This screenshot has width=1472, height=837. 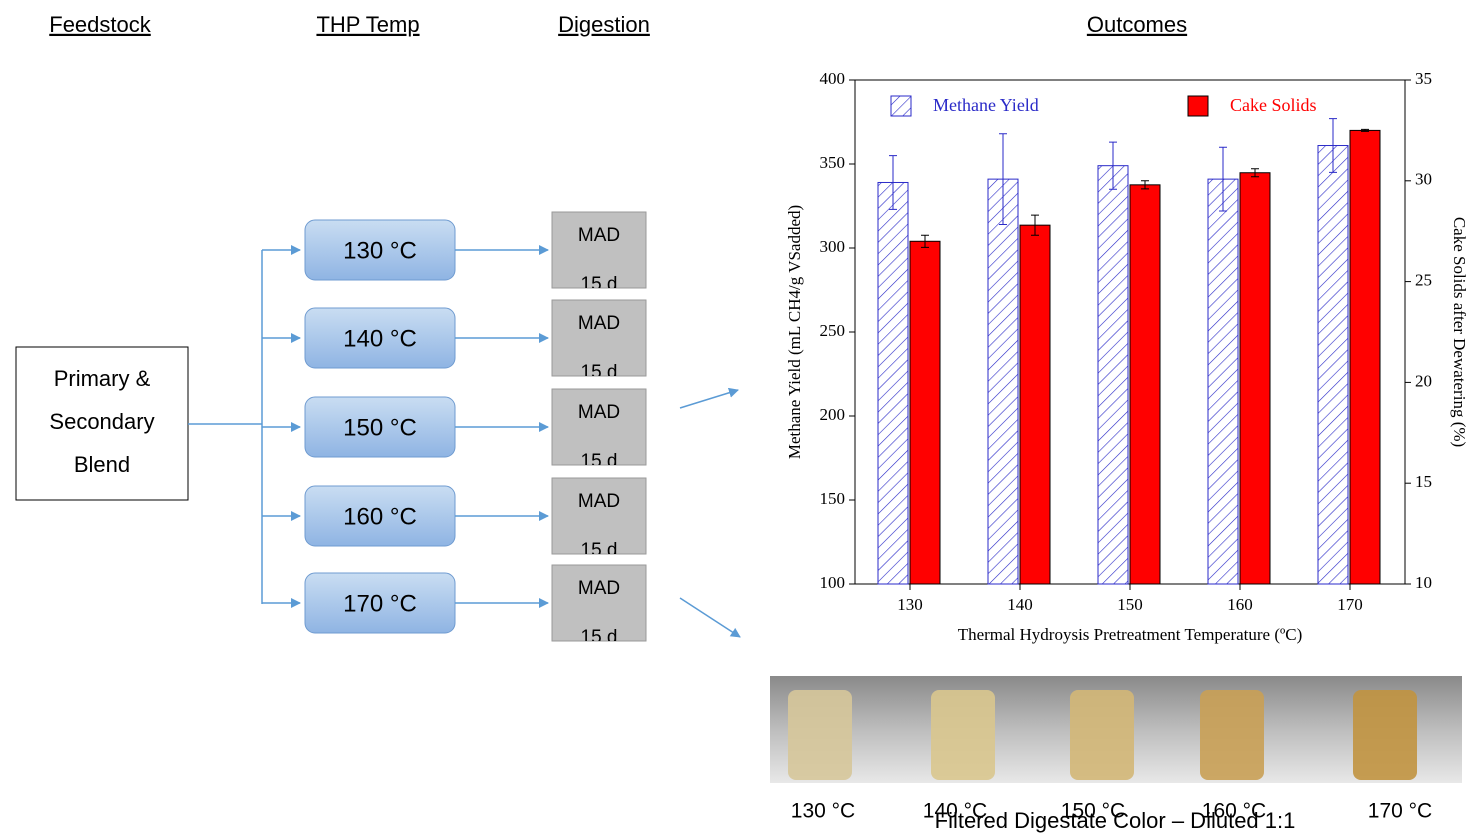 What do you see at coordinates (1240, 604) in the screenshot?
I see `x-tick-label: 160` at bounding box center [1240, 604].